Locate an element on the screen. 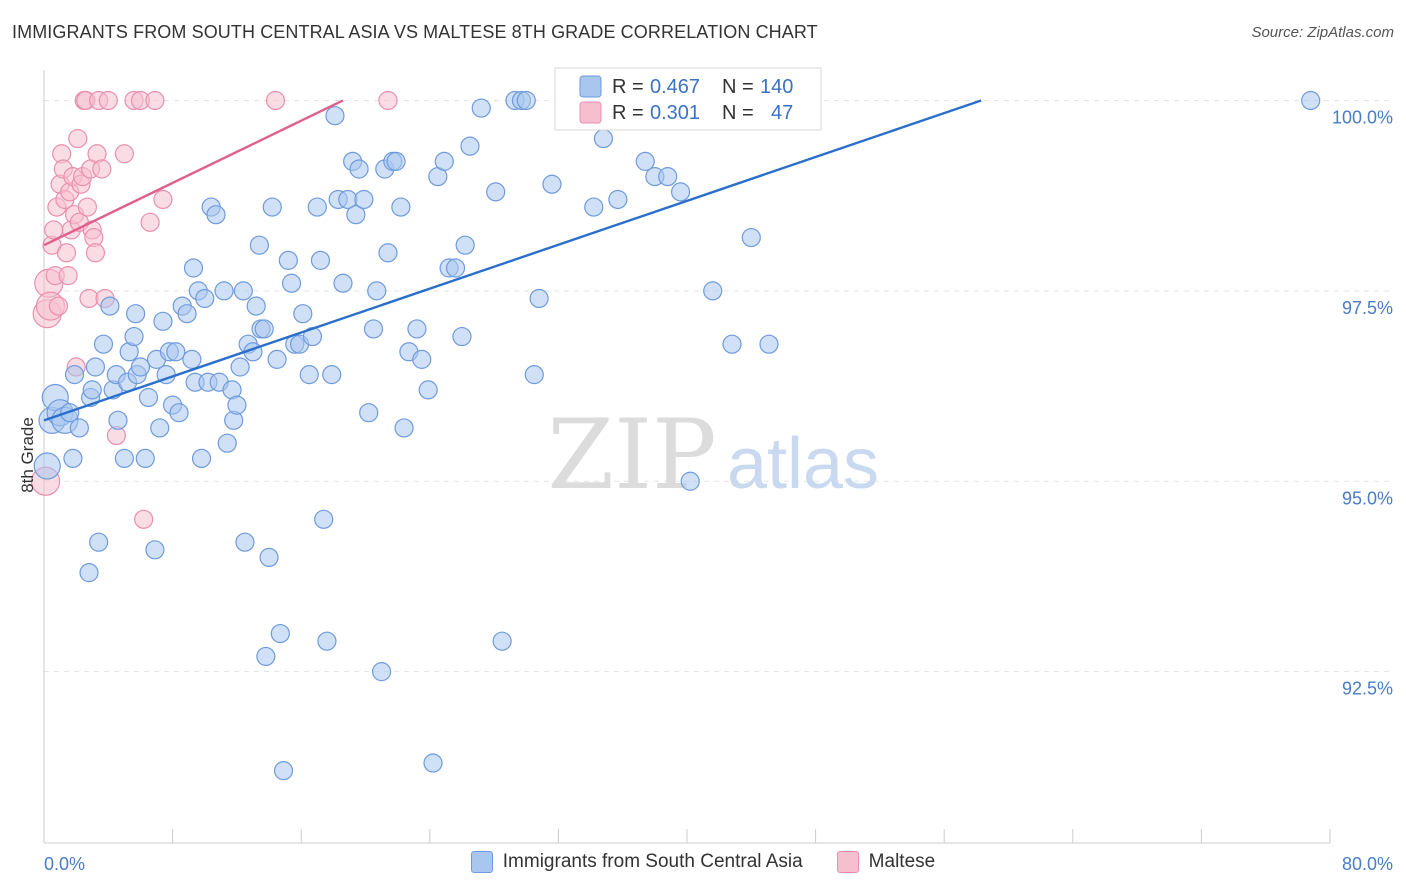 The width and height of the screenshot is (1406, 892). watermark: ZIP atlas is located at coordinates (713, 455).